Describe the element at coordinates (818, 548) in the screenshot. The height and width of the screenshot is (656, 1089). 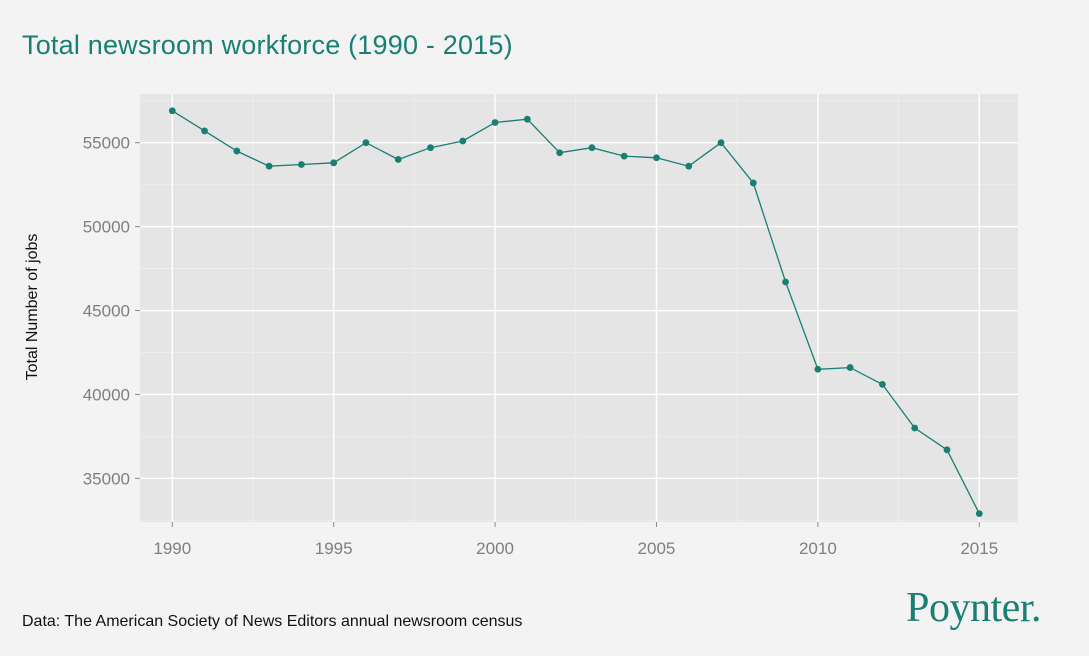
I see `x-tick-label: 2010` at that location.